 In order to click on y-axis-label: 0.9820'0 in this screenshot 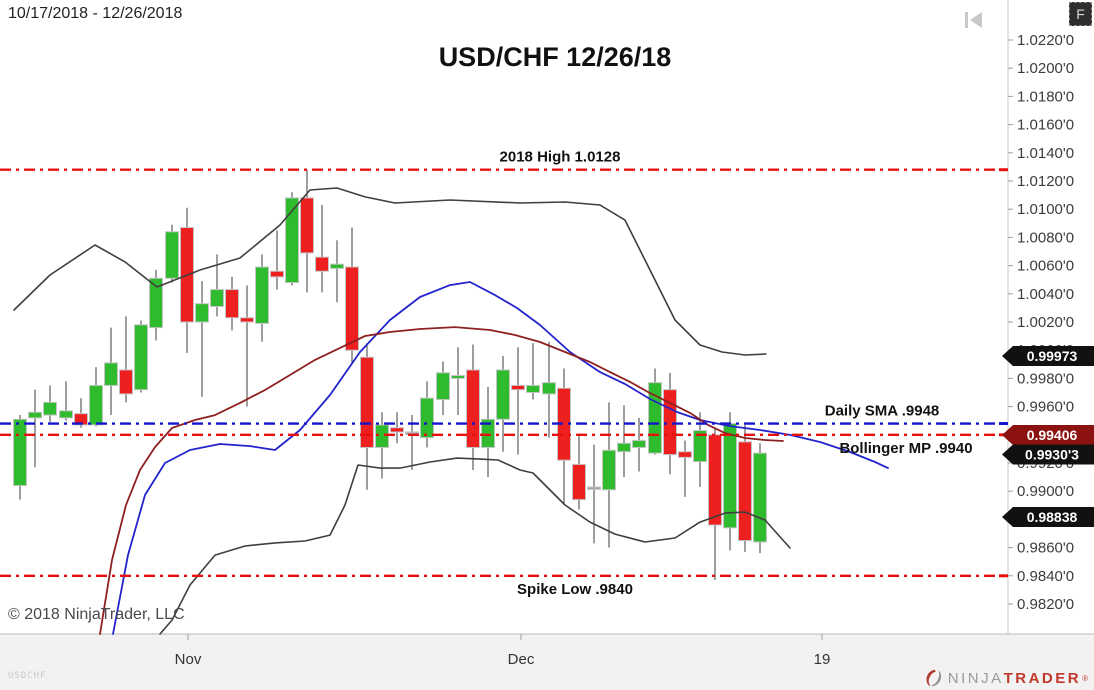, I will do `click(1045, 604)`.